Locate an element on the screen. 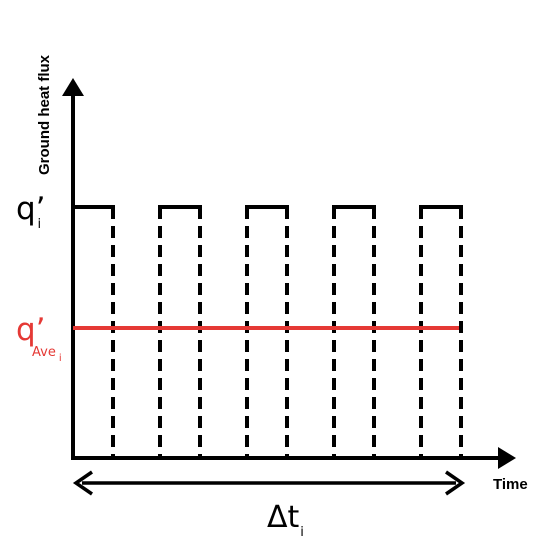 The width and height of the screenshot is (550, 549). y-axis is located at coordinates (73, 268).